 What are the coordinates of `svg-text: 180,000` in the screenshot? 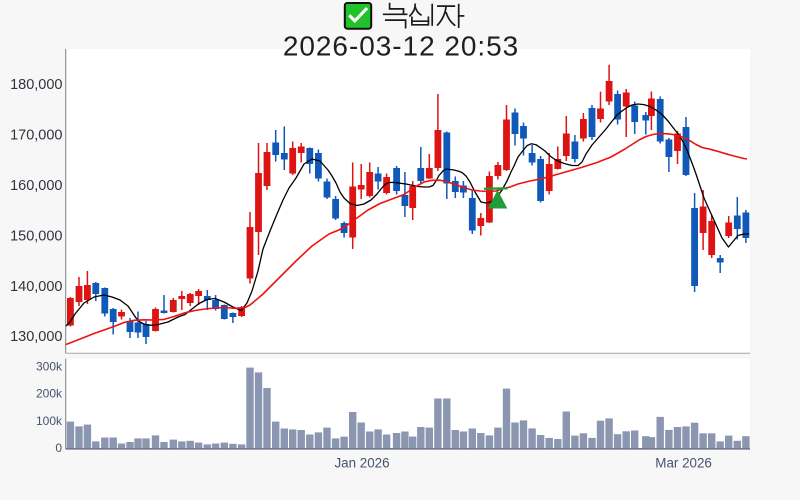 It's located at (36, 85).